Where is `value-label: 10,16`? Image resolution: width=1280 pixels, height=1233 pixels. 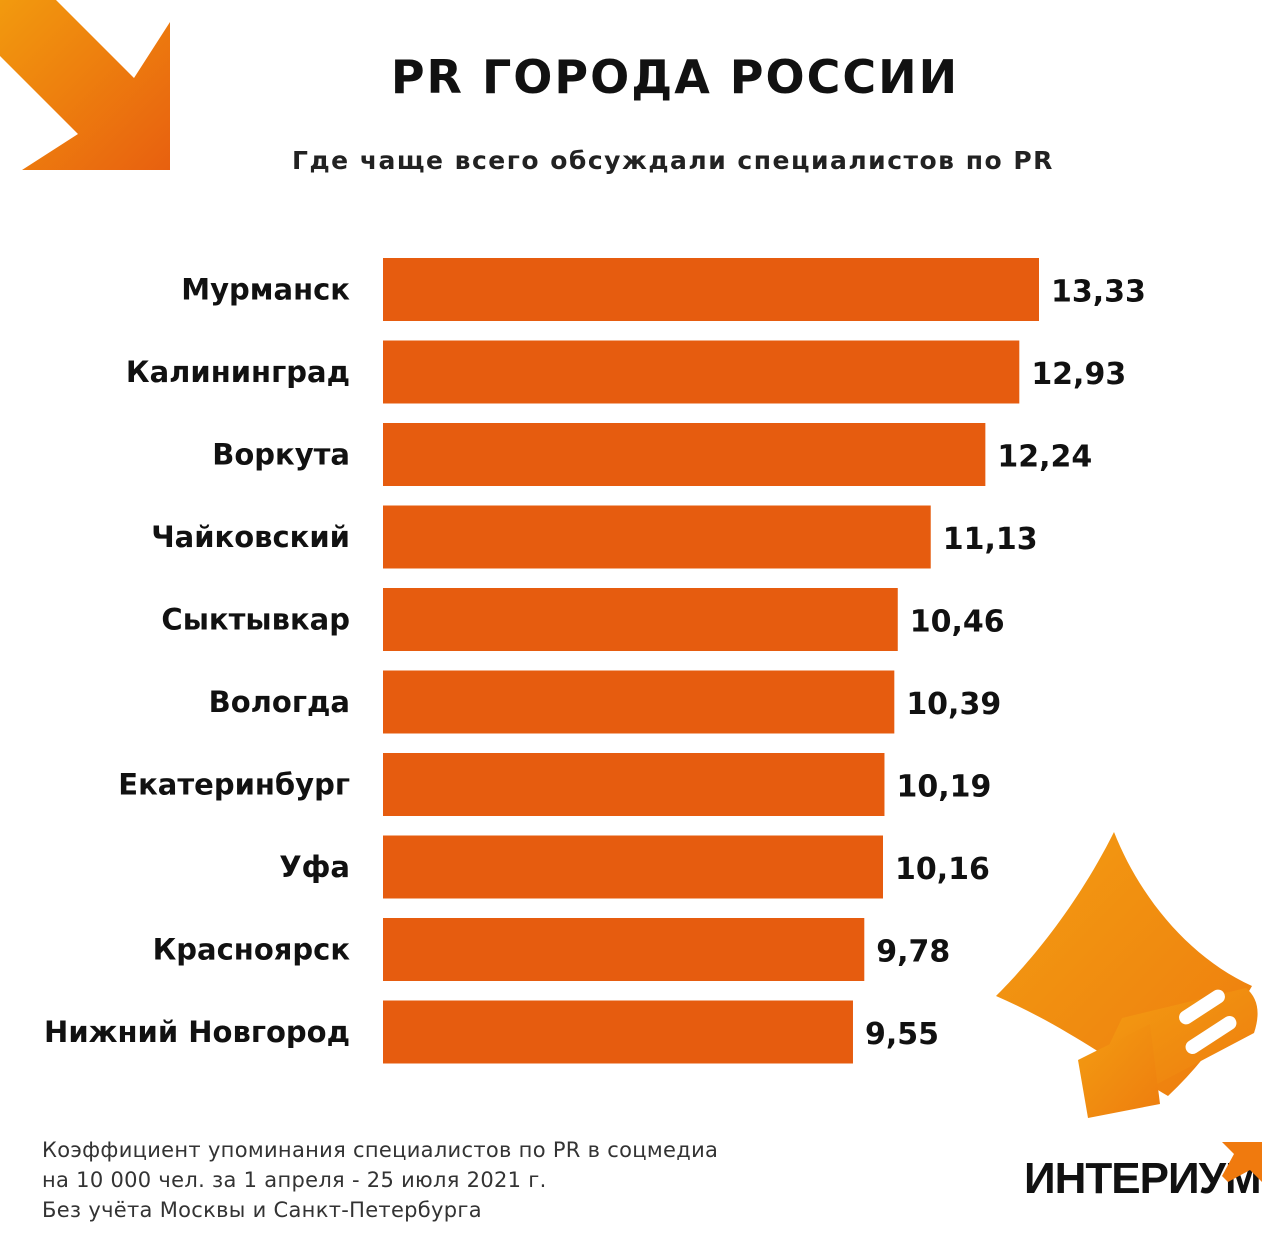
value-label: 10,16 is located at coordinates (942, 869).